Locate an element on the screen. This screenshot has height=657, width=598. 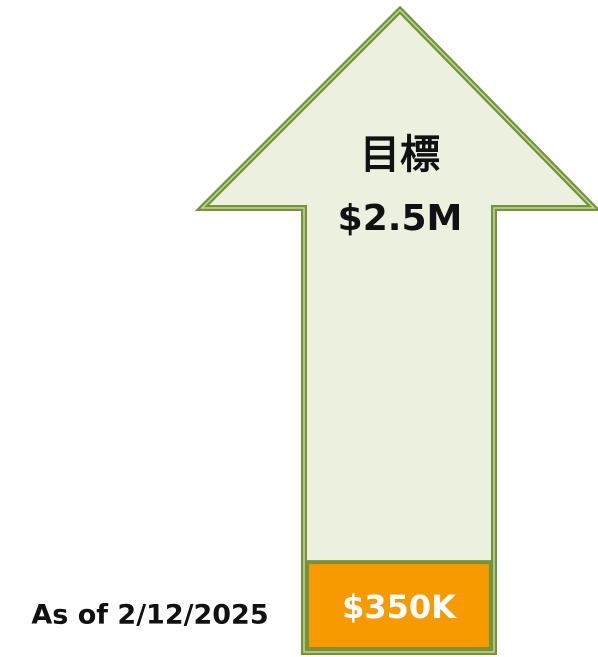
goal-label: $2.5M is located at coordinates (400, 218).